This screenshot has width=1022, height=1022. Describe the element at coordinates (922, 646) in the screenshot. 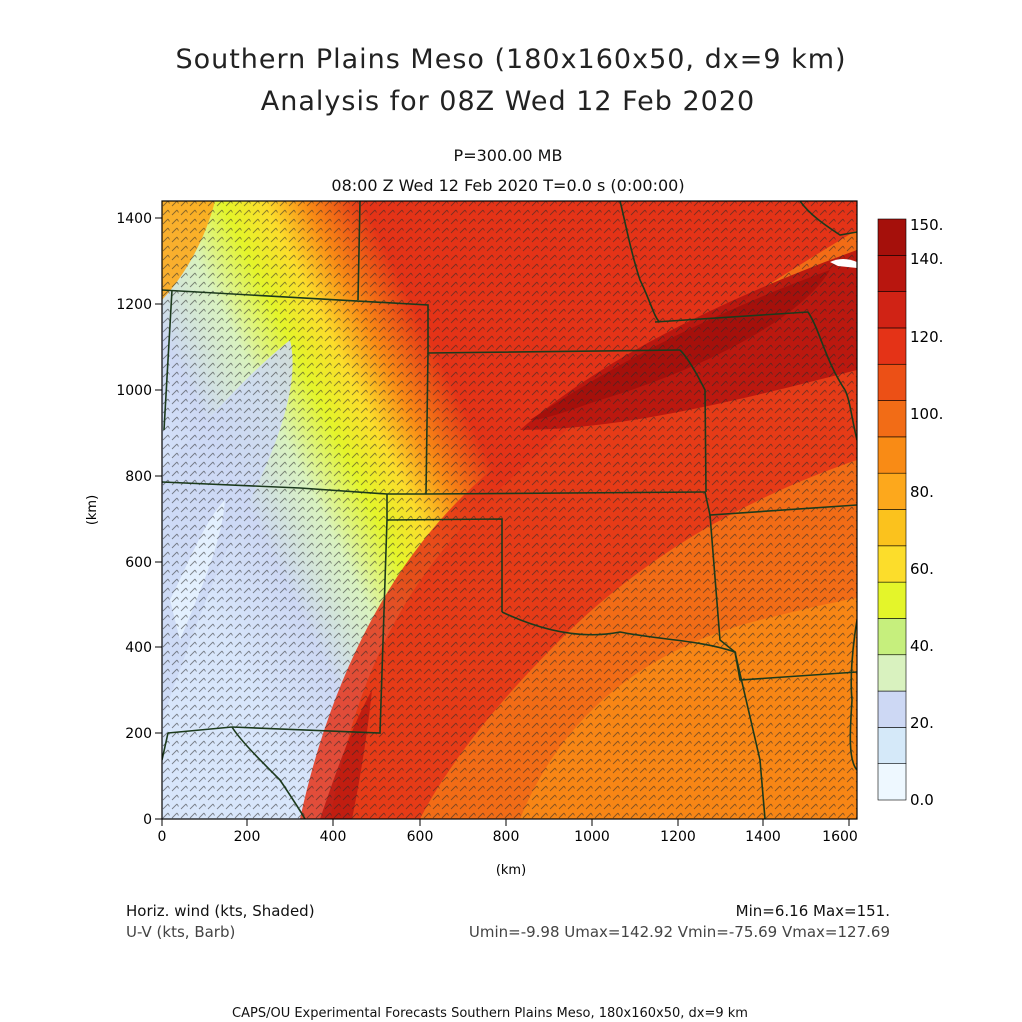

I see `colorbar-label: 40.` at that location.